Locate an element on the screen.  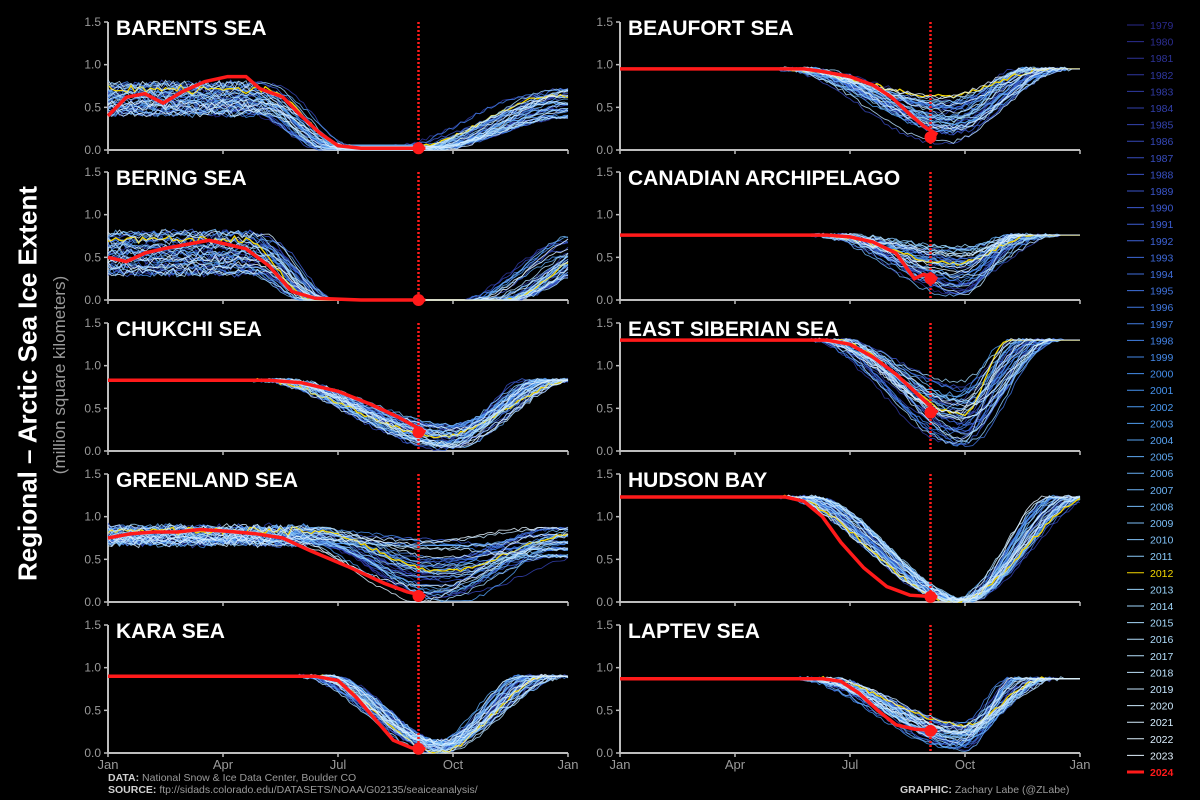
panel-bering-sea: 0.0 0.5 1.0 1.5 BERING SEA is located at coordinates (326, 236).